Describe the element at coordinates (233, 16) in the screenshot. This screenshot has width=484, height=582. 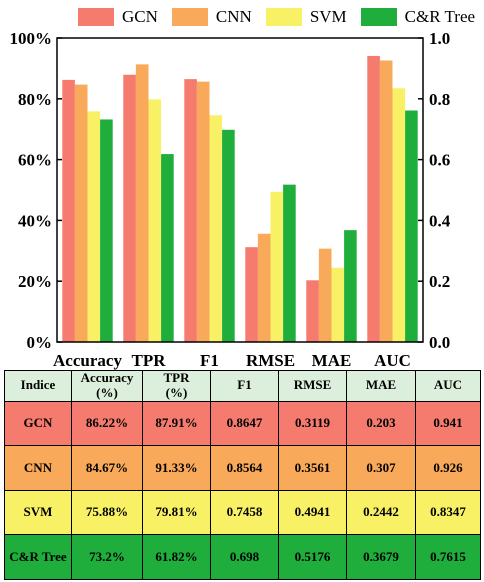
I see `legend-label-cnn: CNN` at that location.